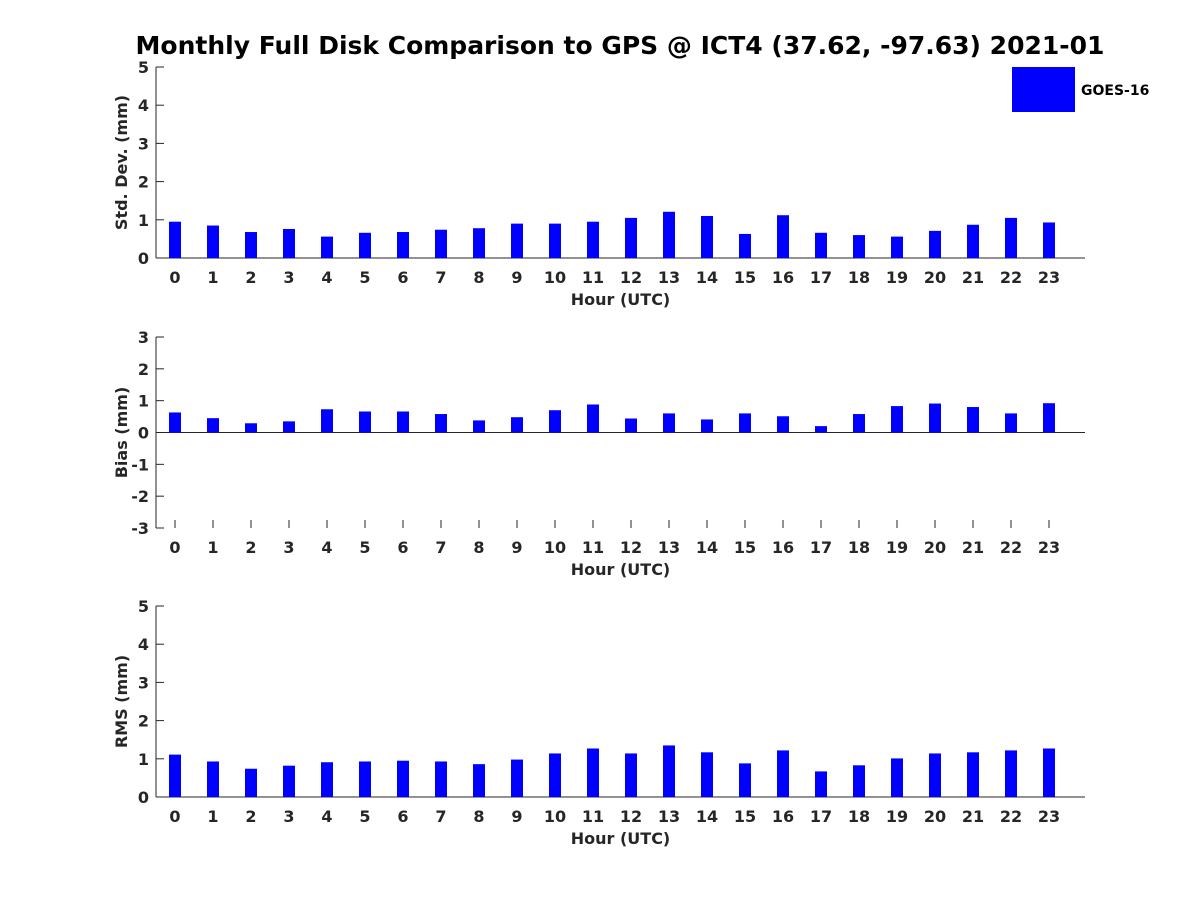 The image size is (1200, 900). I want to click on x-tick-label: 13, so click(669, 816).